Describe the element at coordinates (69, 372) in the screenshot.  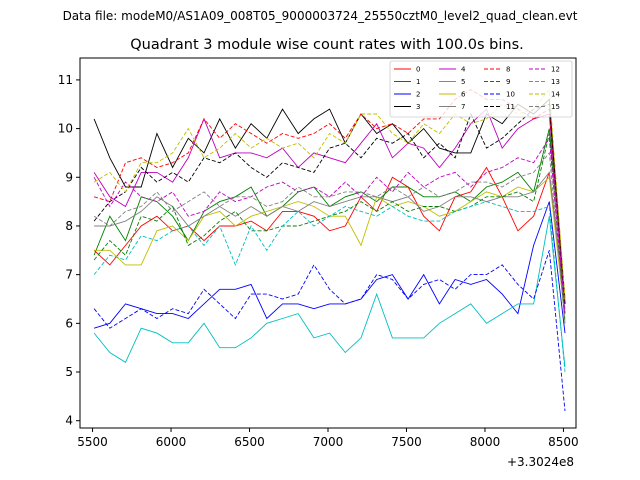
I see `y-tick-label: 5` at that location.